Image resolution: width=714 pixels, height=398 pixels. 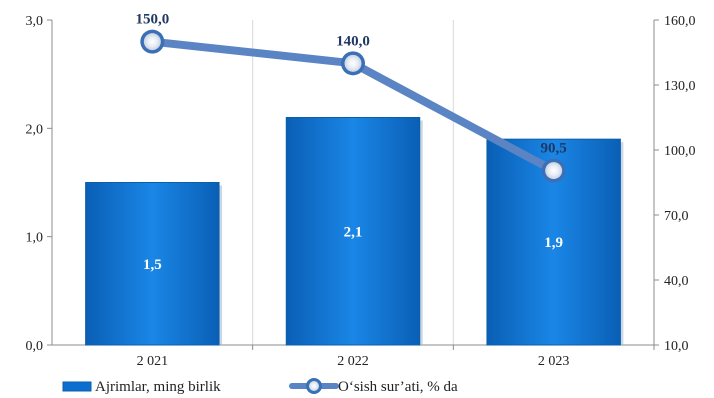 I want to click on bar-data-label: 1,5, so click(x=152, y=265).